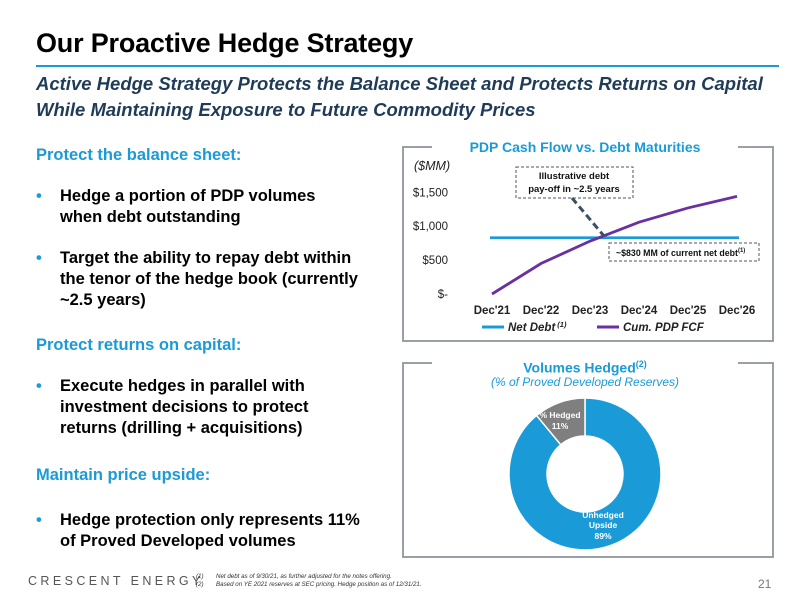  I want to click on y-tick-label: $-, so click(443, 295).